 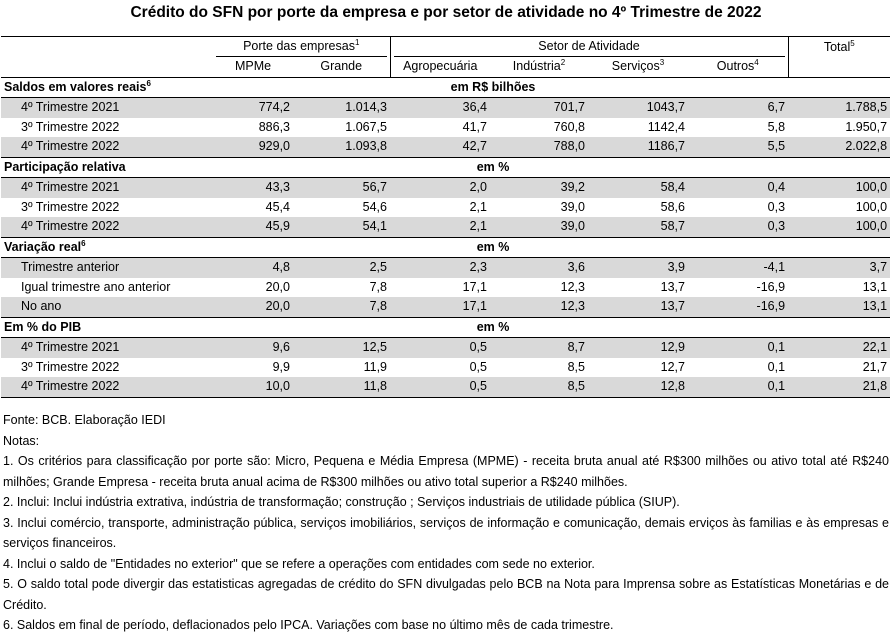 I want to click on setor-header: Setor de Atividade, so click(x=589, y=46).